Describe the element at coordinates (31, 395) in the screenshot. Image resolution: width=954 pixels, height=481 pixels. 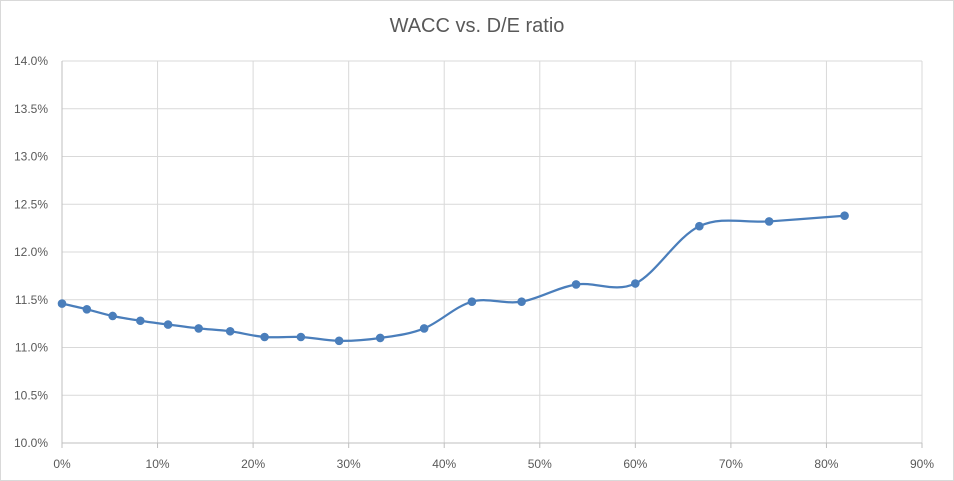
I see `y-tick-label: 10.5%` at that location.